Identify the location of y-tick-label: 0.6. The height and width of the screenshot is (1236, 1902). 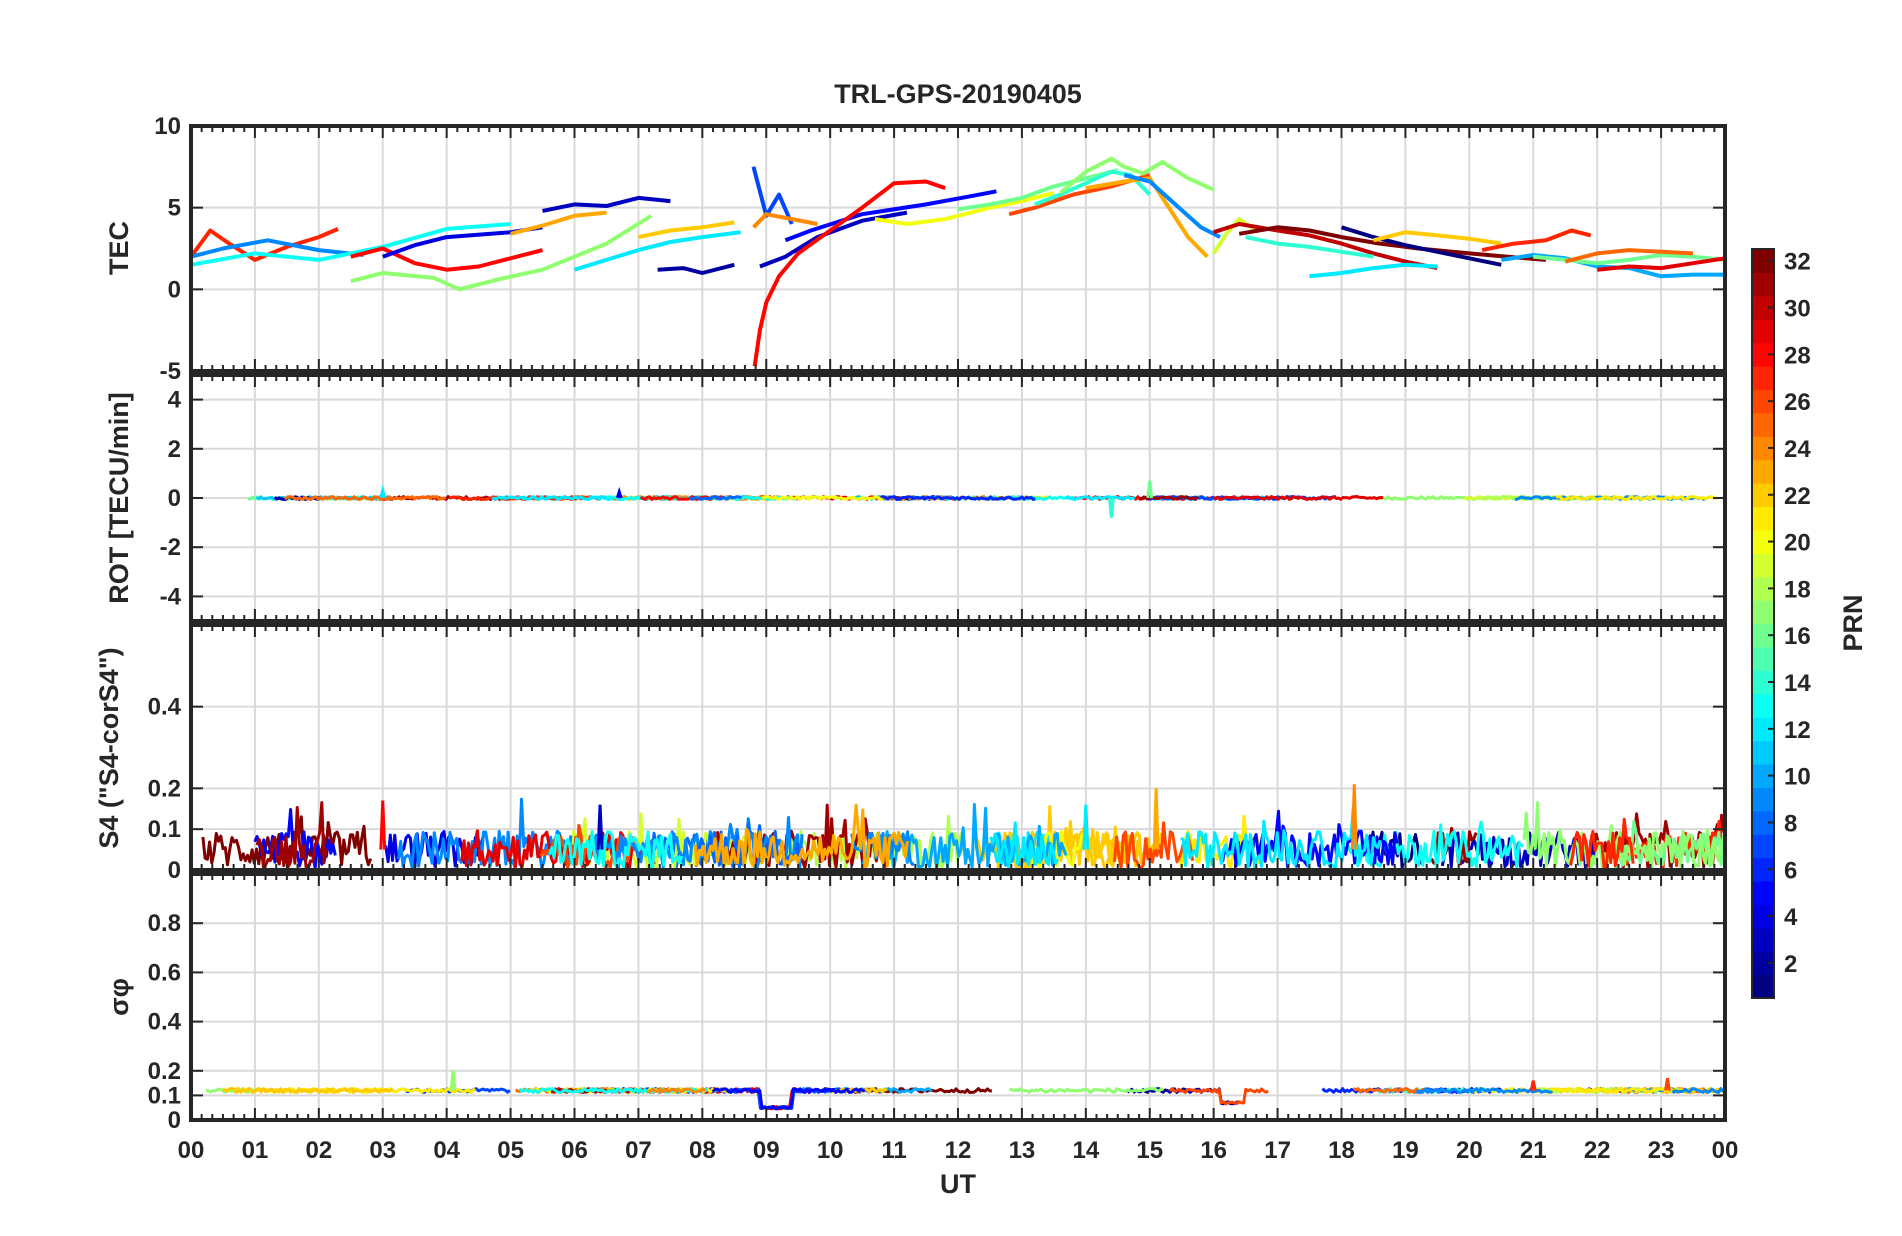
(164, 972).